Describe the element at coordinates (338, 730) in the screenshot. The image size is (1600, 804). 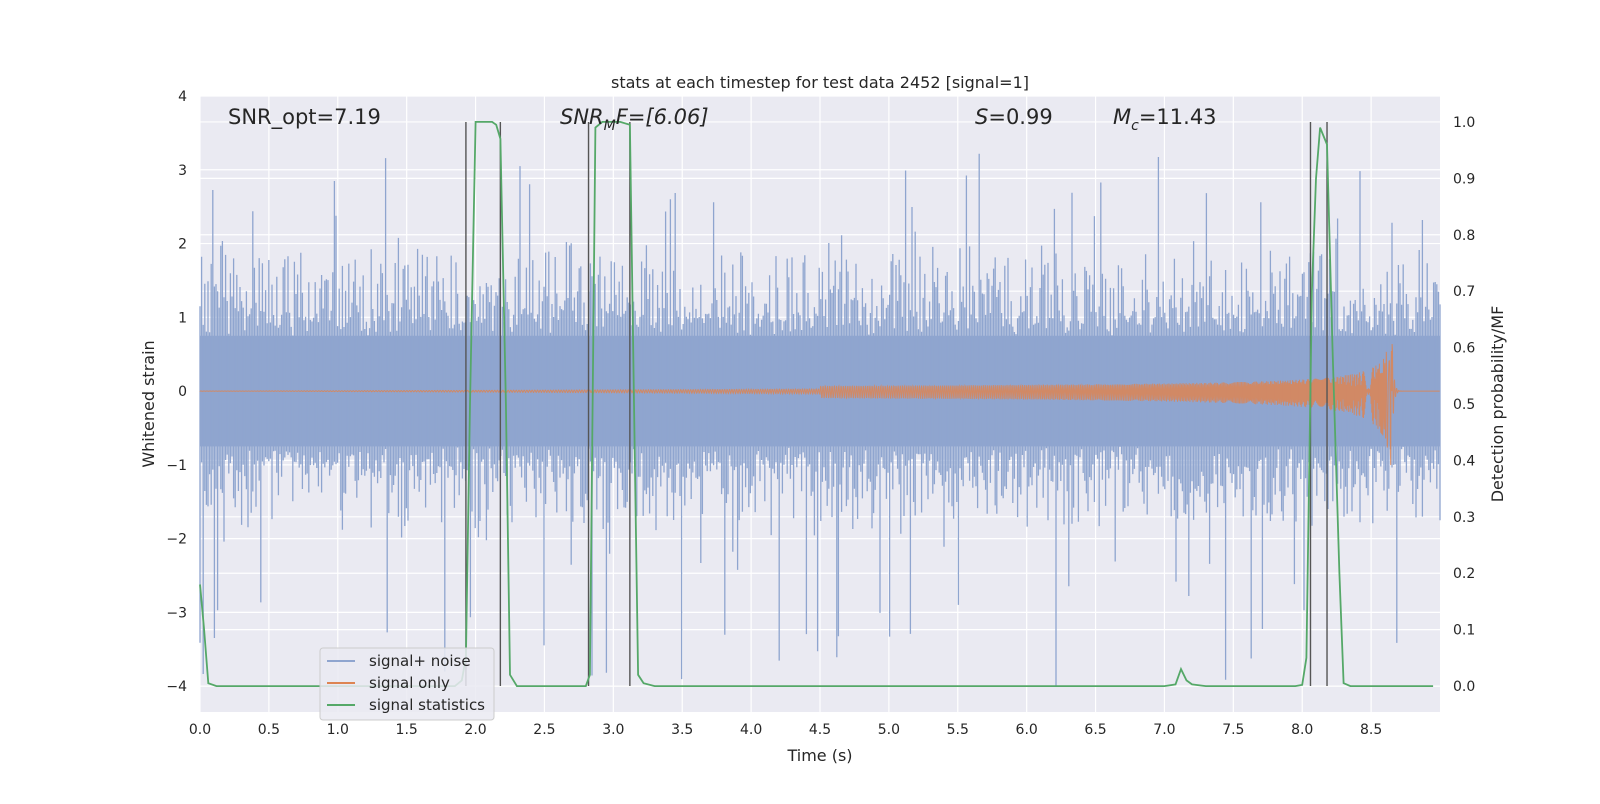
I see `x-tick-label: 1.0` at that location.